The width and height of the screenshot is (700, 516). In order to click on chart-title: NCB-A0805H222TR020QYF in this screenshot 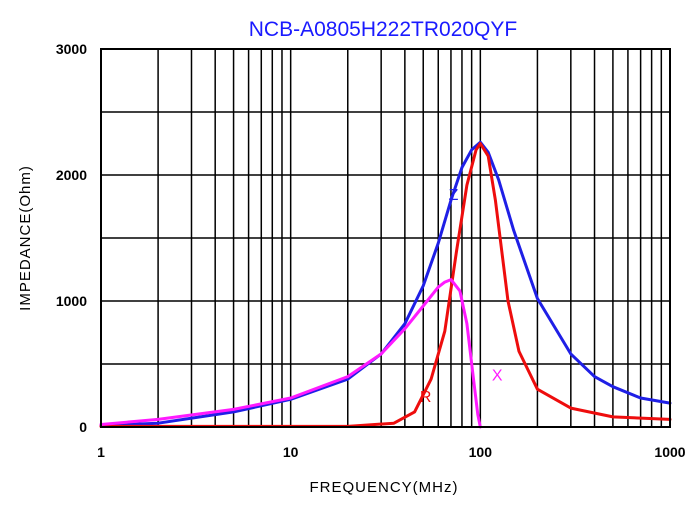, I will do `click(383, 29)`.